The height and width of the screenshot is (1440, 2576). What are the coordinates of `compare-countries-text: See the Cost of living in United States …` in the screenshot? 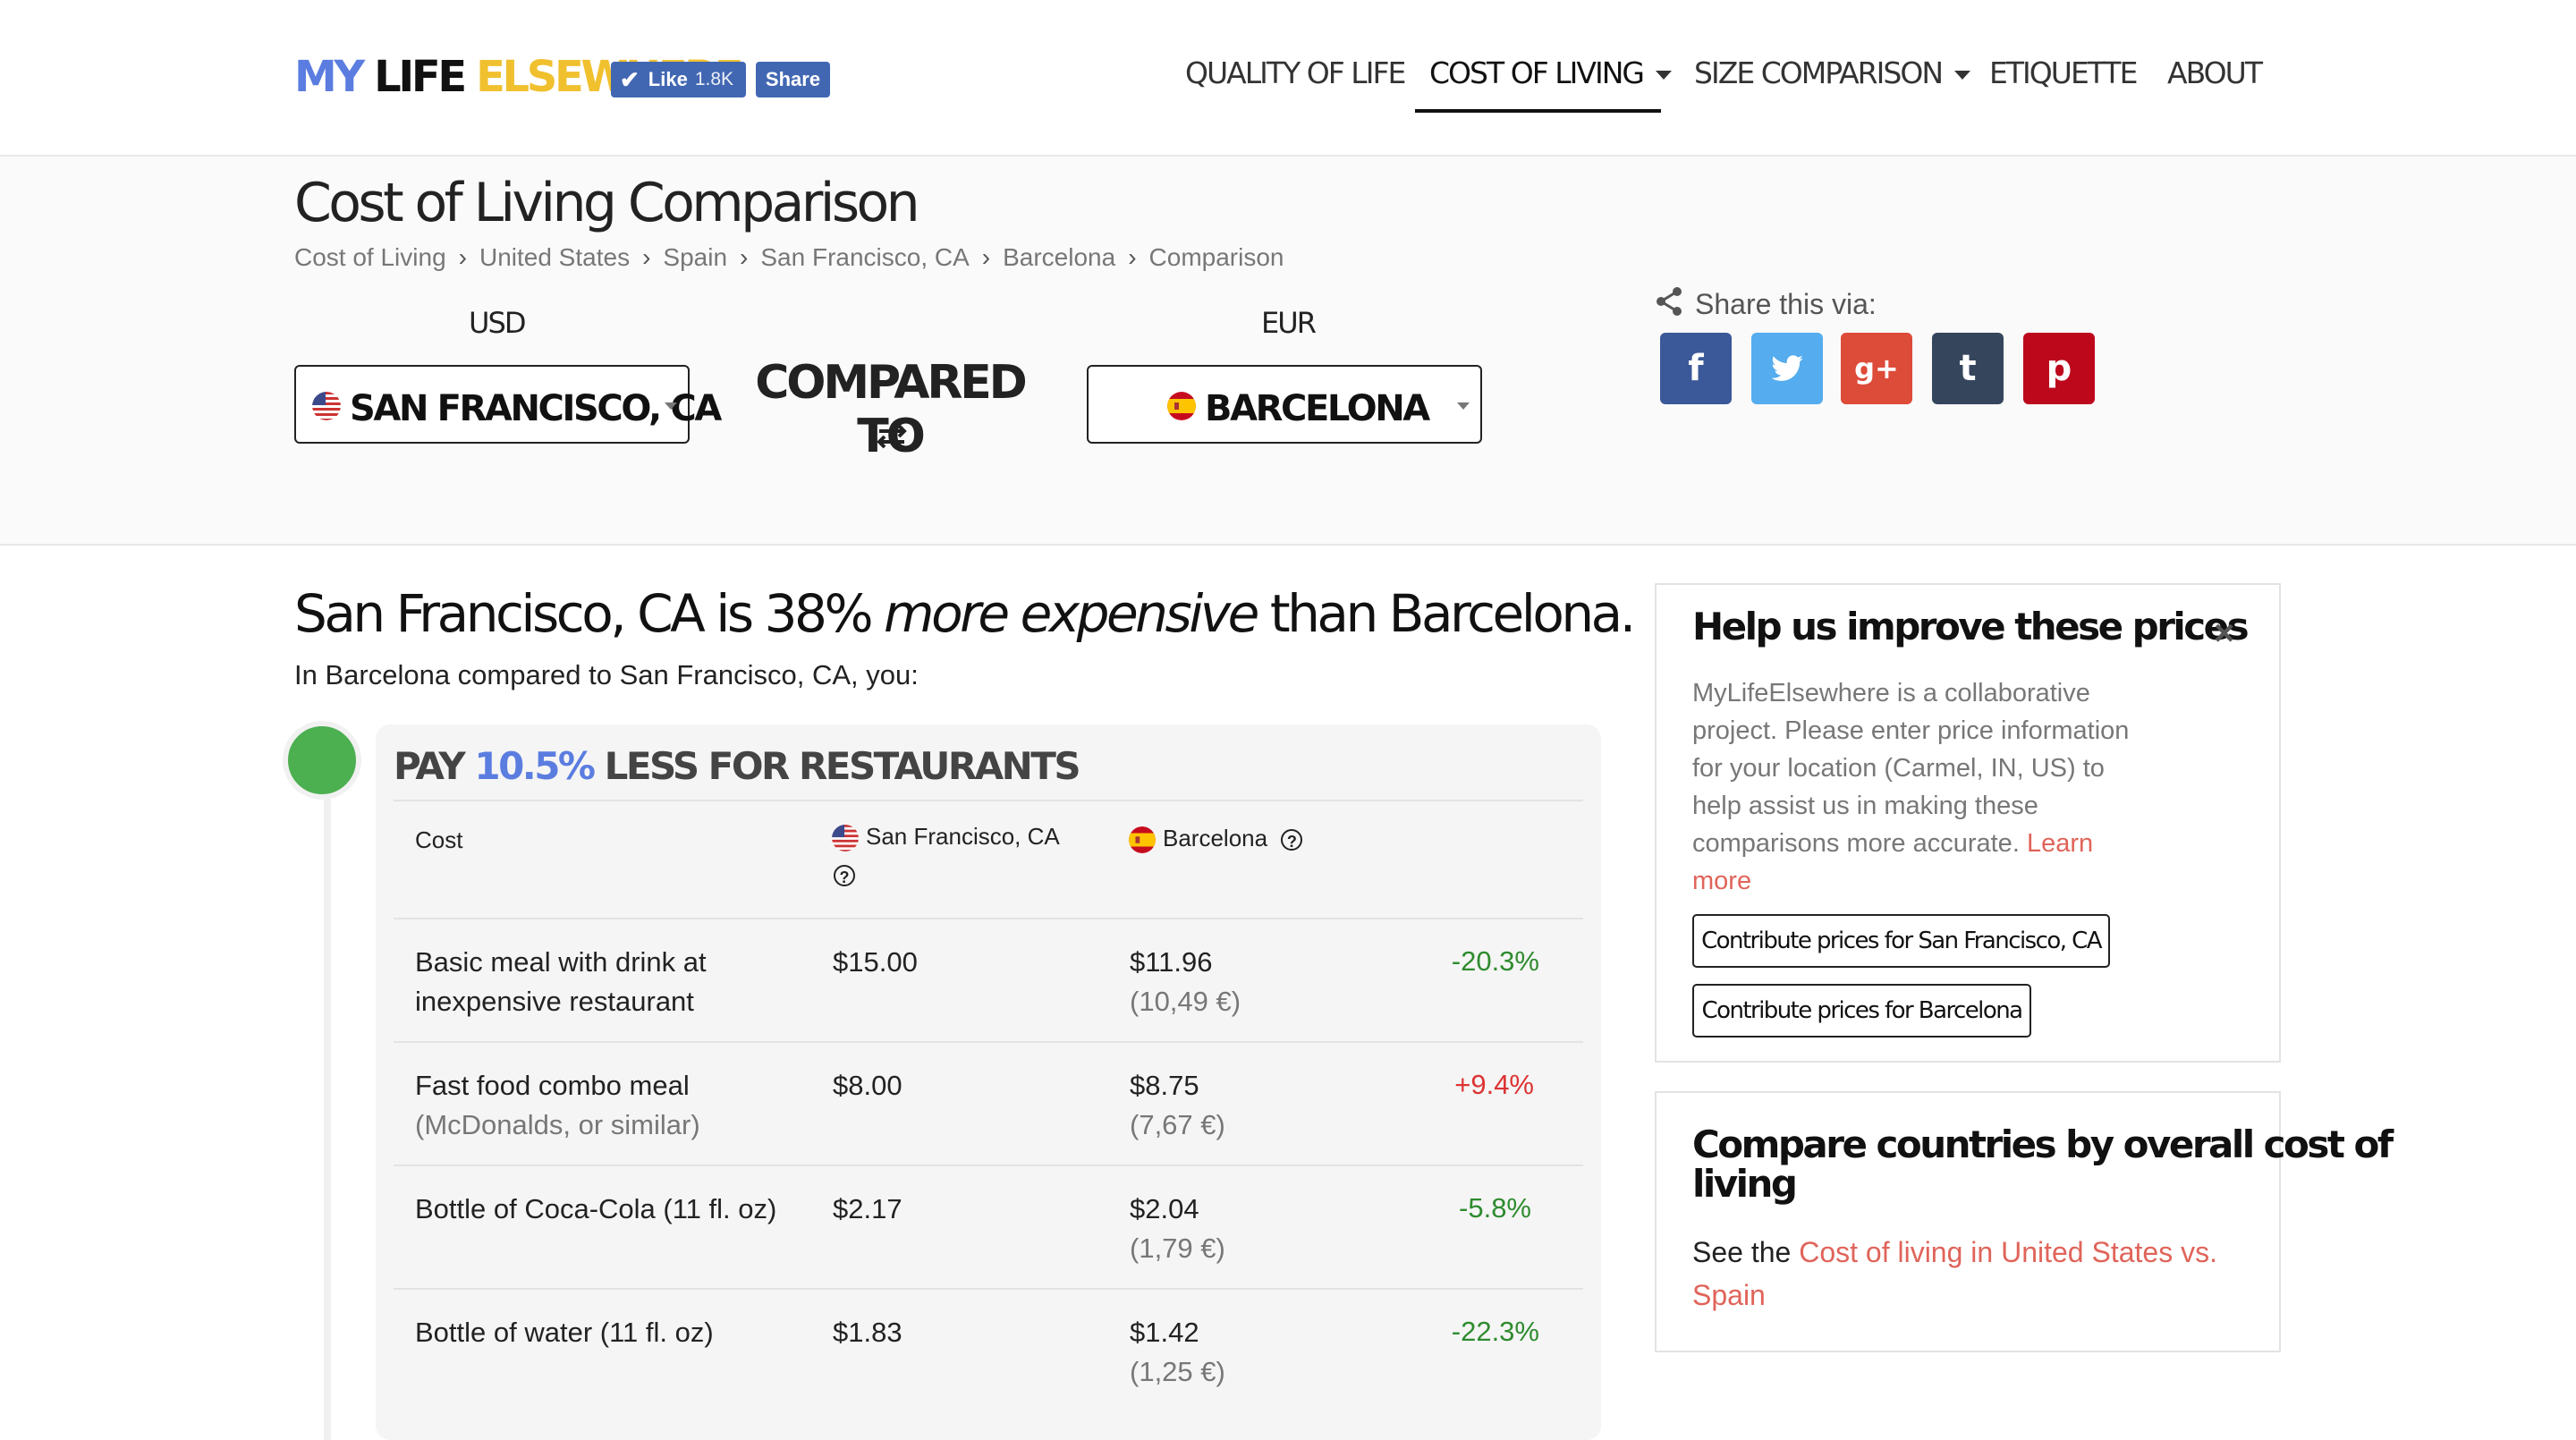 It's located at (1954, 1274).